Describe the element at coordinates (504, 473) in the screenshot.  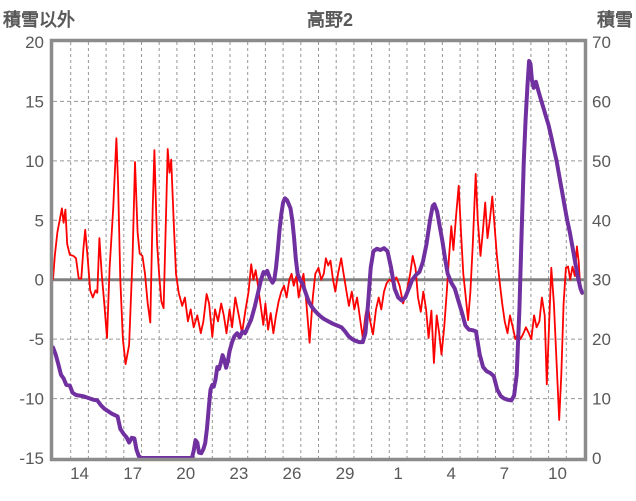
I see `x-axis-tick-label: 7` at that location.